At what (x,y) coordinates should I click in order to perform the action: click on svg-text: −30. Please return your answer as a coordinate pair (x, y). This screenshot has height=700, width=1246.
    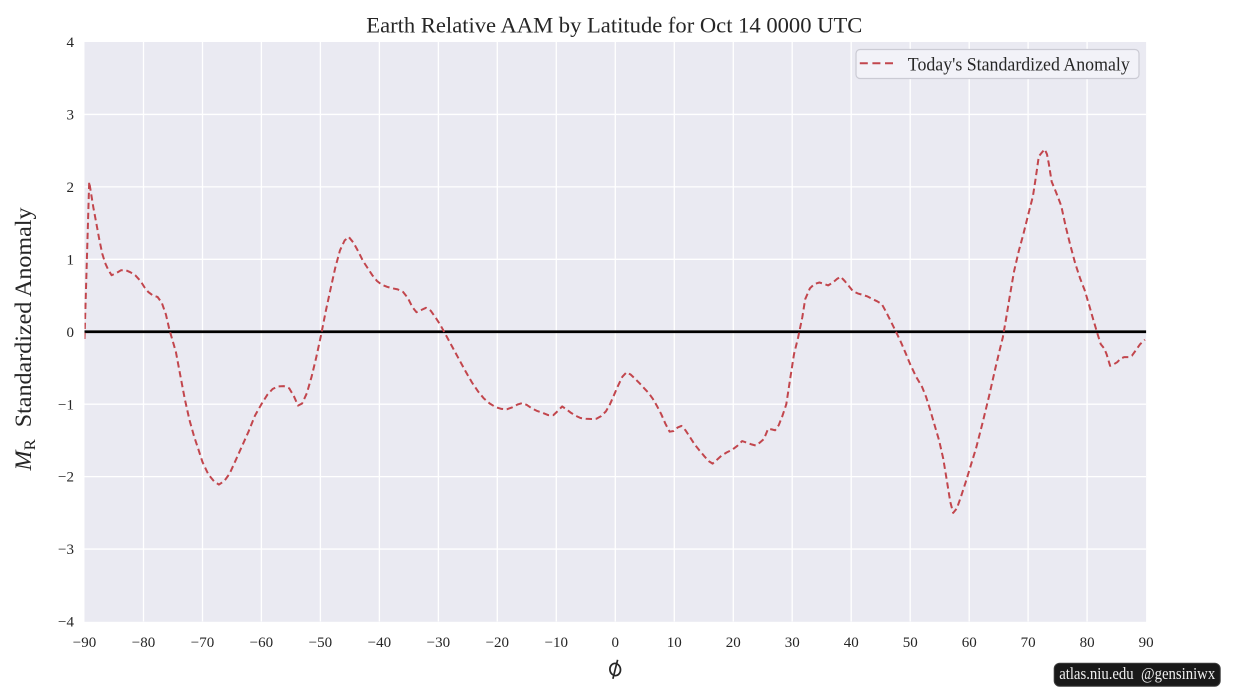
    Looking at the image, I should click on (438, 643).